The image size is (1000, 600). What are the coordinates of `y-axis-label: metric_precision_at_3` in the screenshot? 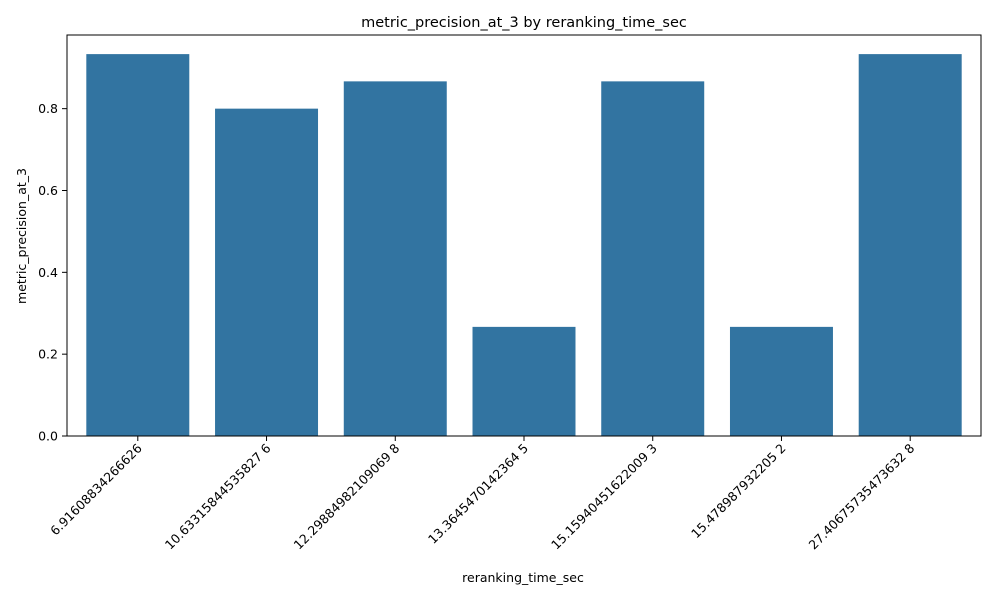 It's located at (21, 236).